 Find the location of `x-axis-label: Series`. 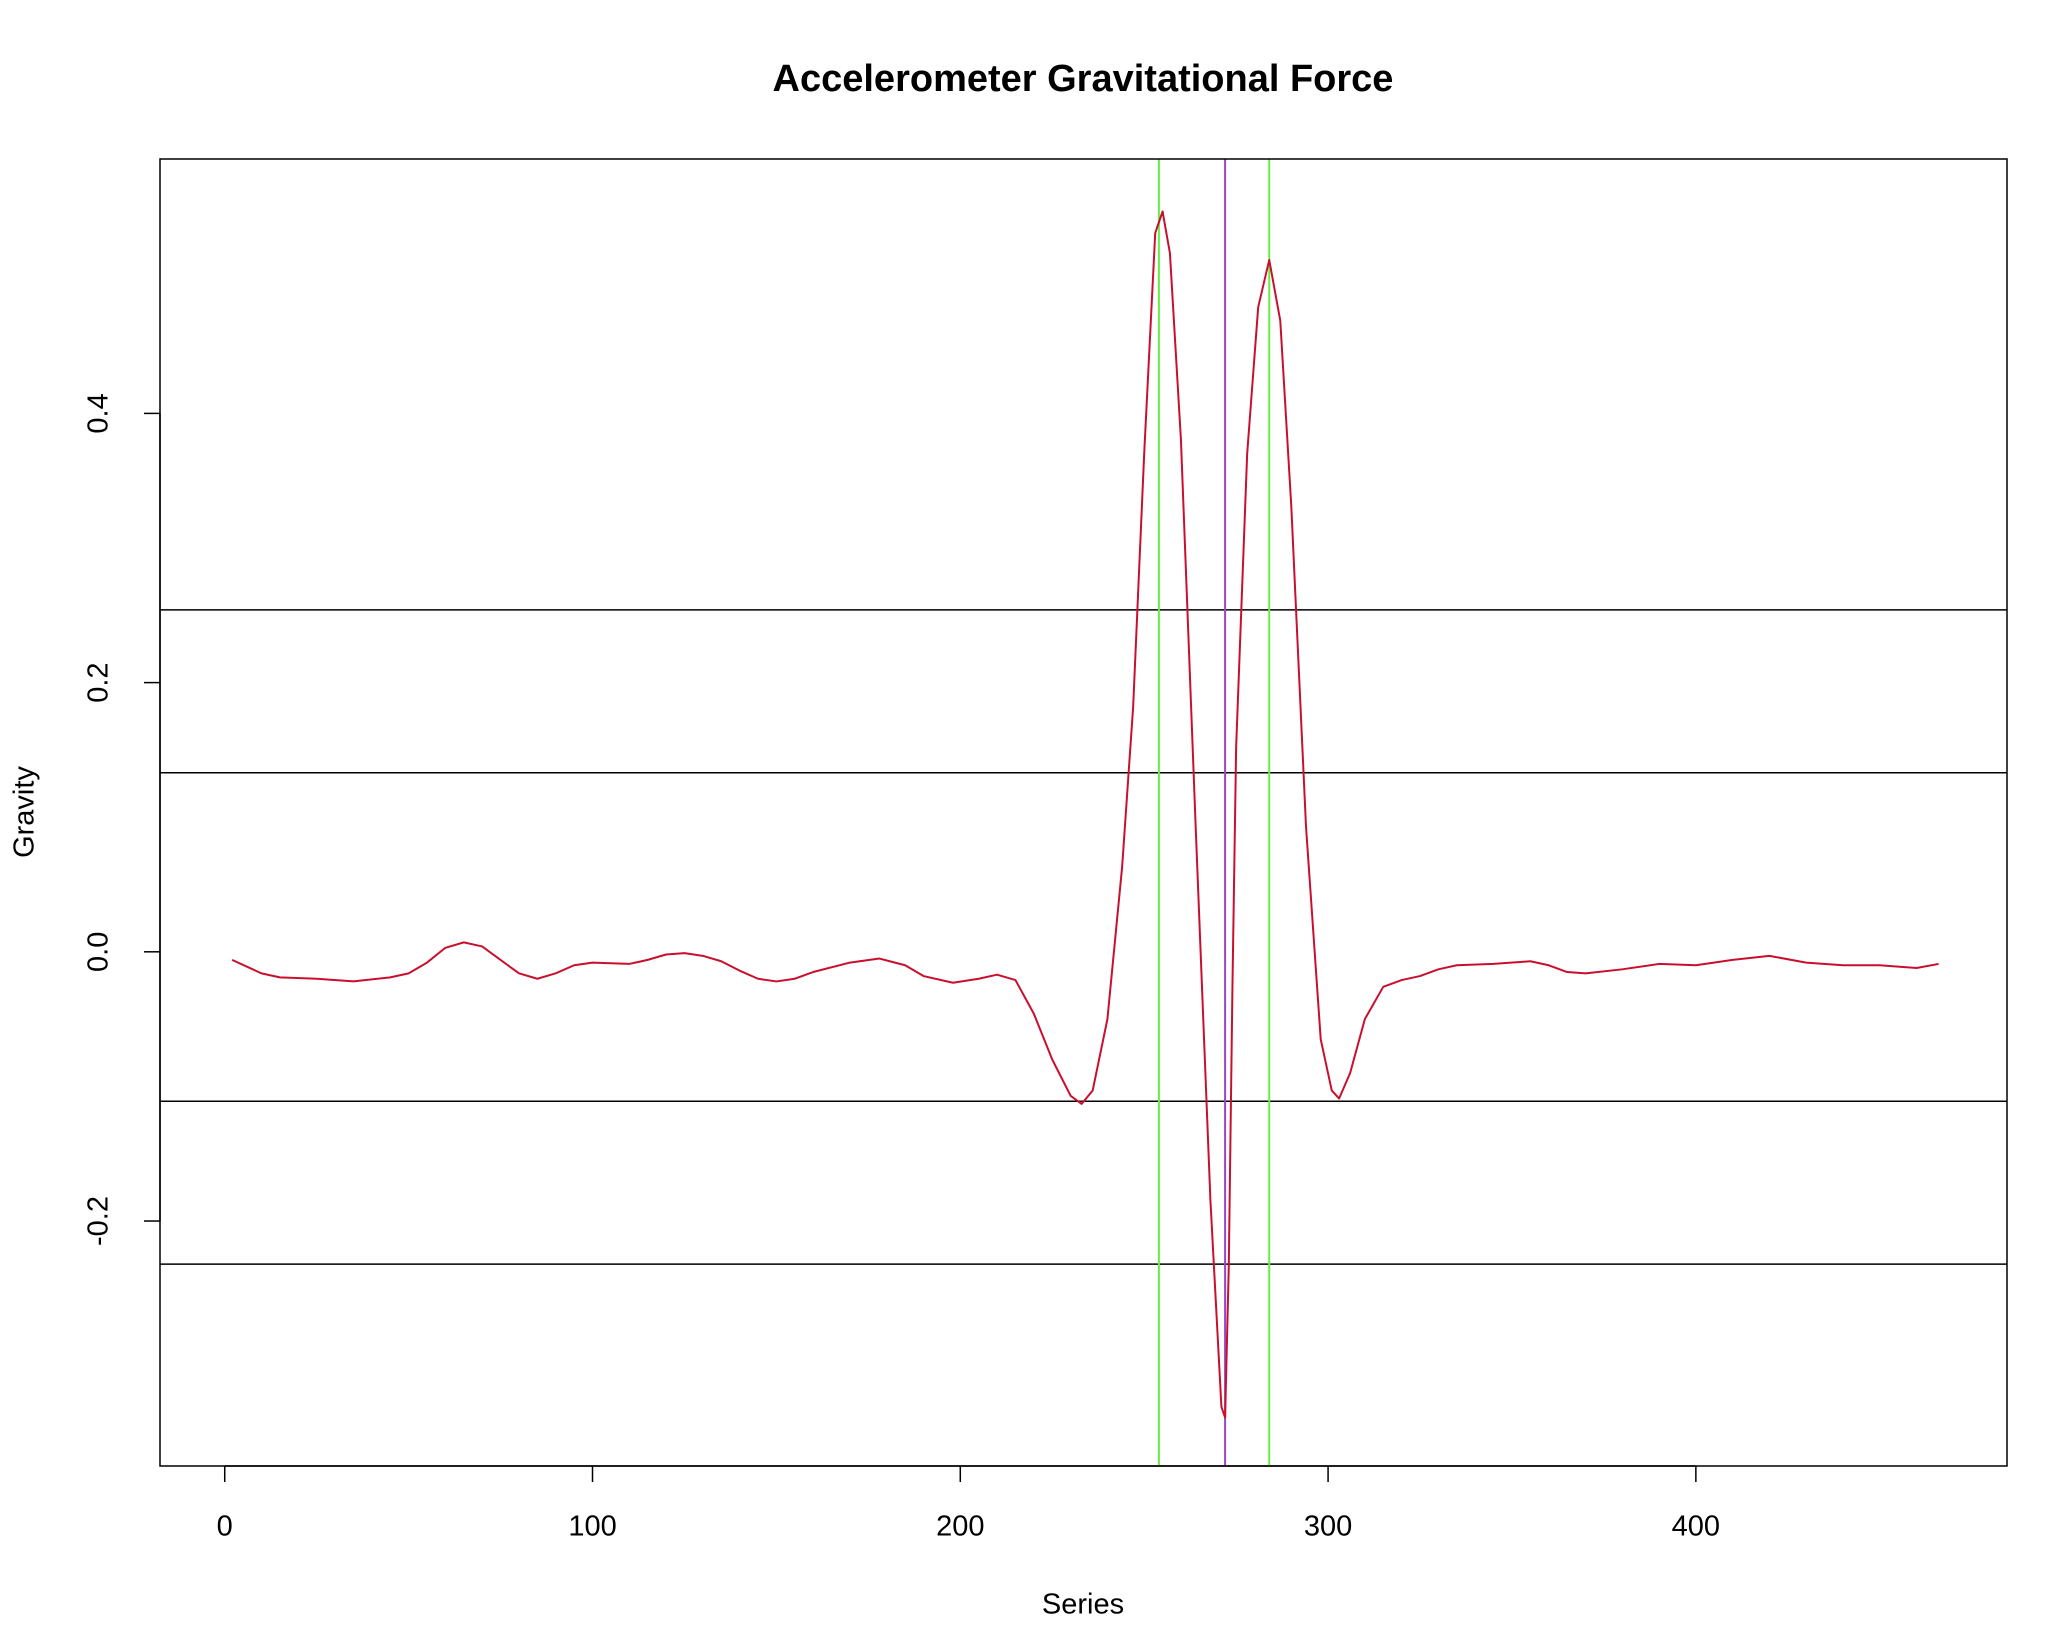

x-axis-label: Series is located at coordinates (1083, 1605).